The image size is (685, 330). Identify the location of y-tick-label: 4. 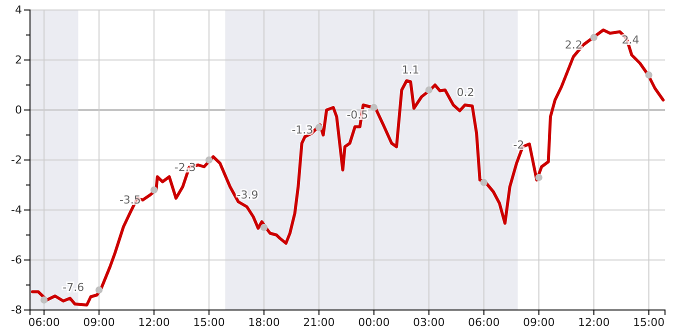
(18, 10).